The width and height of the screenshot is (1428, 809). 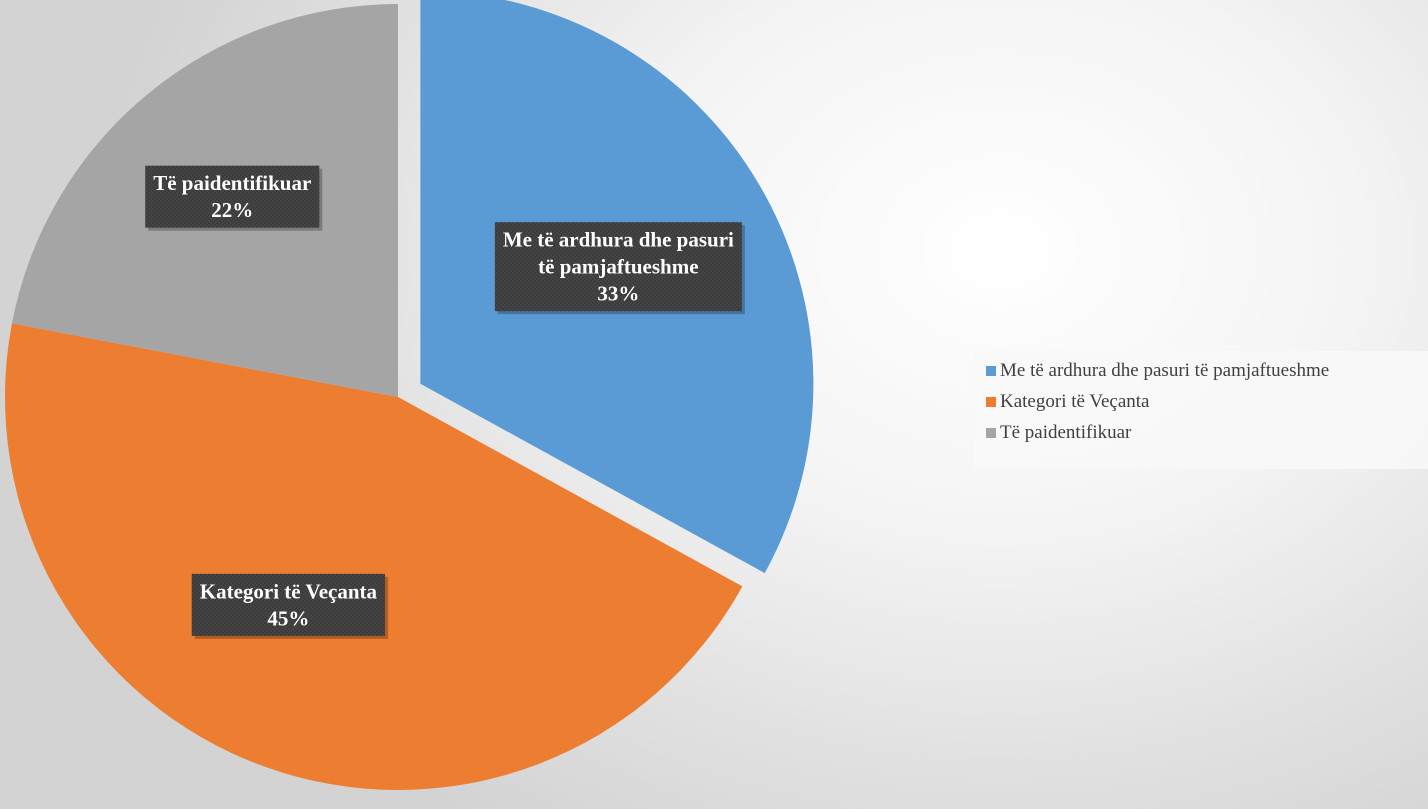 I want to click on data-label-paidentifikuar: Të paidentifikuar 22%, so click(x=234, y=198).